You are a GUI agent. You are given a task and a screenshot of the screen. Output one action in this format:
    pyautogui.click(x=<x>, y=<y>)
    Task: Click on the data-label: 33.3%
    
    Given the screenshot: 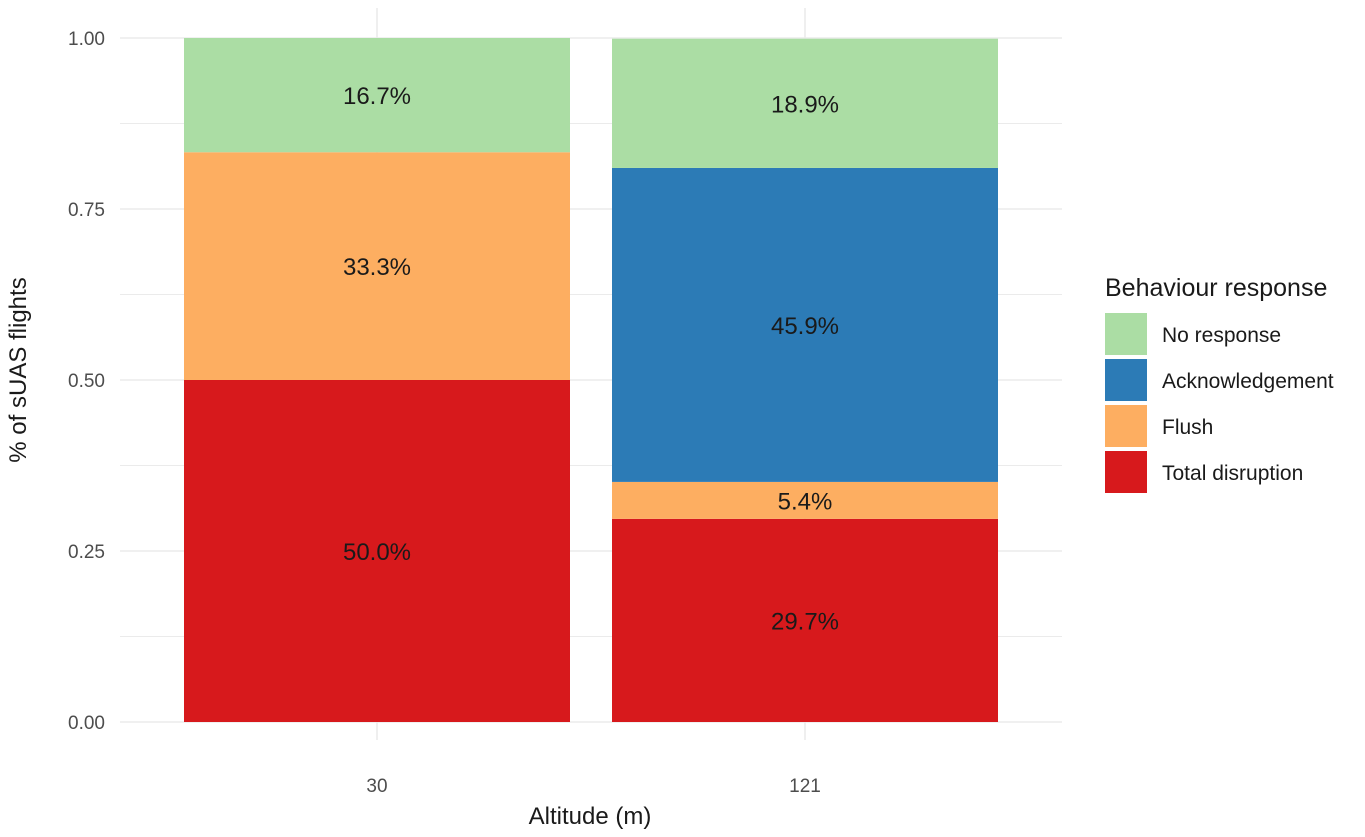 What is the action you would take?
    pyautogui.click(x=377, y=267)
    